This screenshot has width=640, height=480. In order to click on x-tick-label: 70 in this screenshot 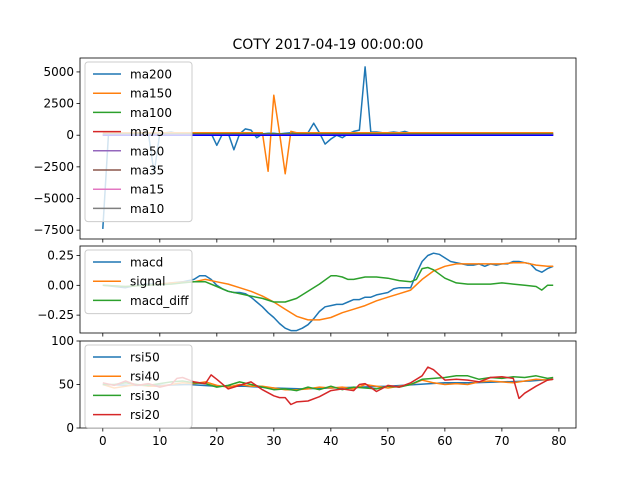, I will do `click(501, 441)`.